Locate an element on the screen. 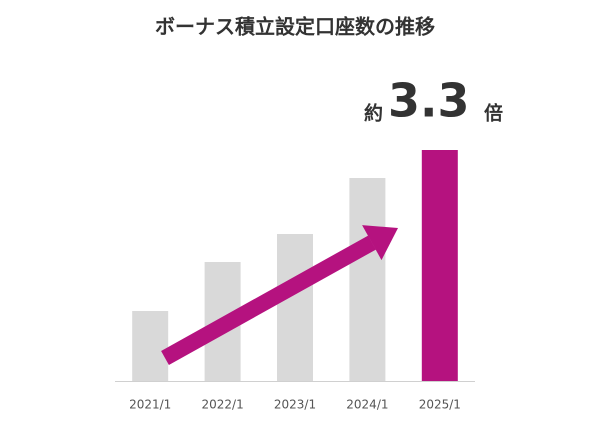  annotation-prefix: 約 is located at coordinates (373, 113).